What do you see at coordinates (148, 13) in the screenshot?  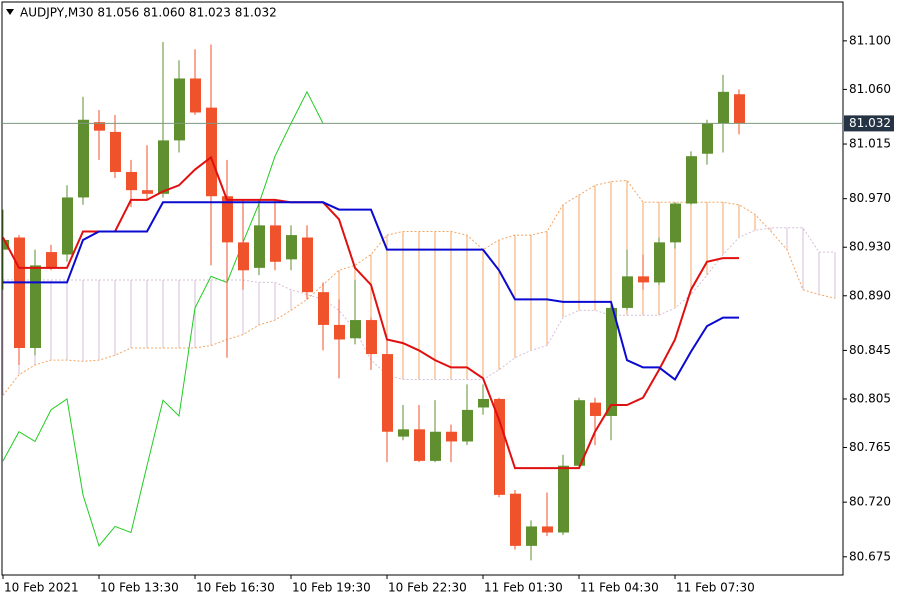 I see `chart-title: AUDJPY,M30 81.056 81.060 81.023 81.032` at bounding box center [148, 13].